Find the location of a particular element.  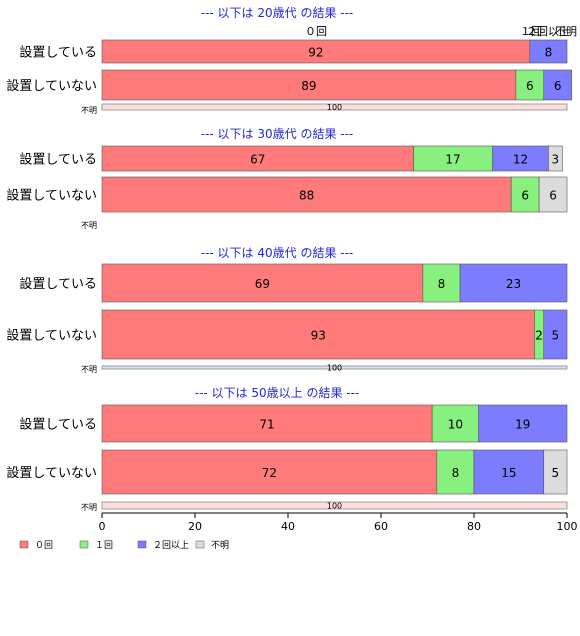

panel-title: --- 以下は 30歳代 の結果 --- is located at coordinates (277, 134).